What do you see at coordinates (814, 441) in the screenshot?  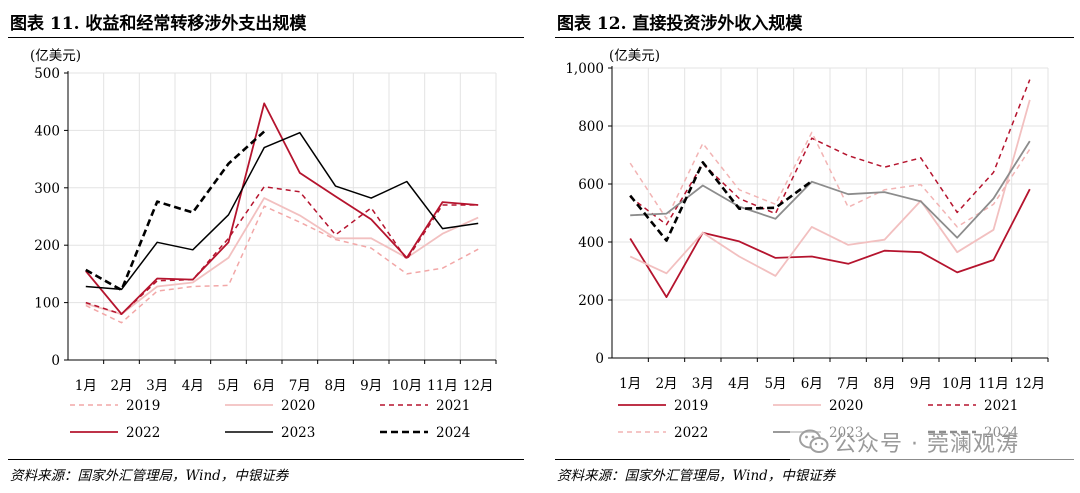 I see `wechat-icon` at bounding box center [814, 441].